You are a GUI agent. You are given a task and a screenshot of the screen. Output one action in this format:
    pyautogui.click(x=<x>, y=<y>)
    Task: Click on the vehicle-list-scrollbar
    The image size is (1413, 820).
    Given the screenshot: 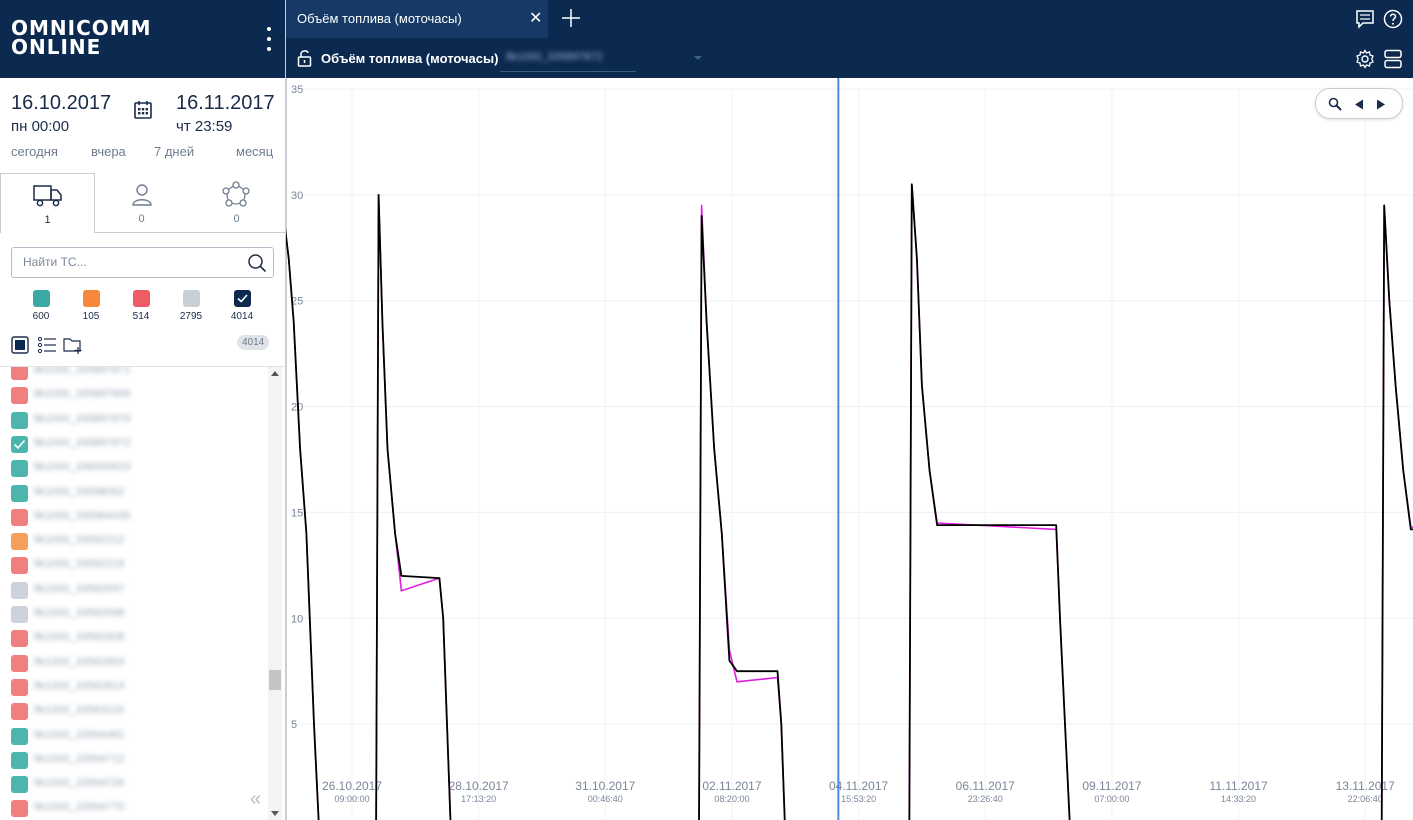 What is the action you would take?
    pyautogui.click(x=275, y=593)
    